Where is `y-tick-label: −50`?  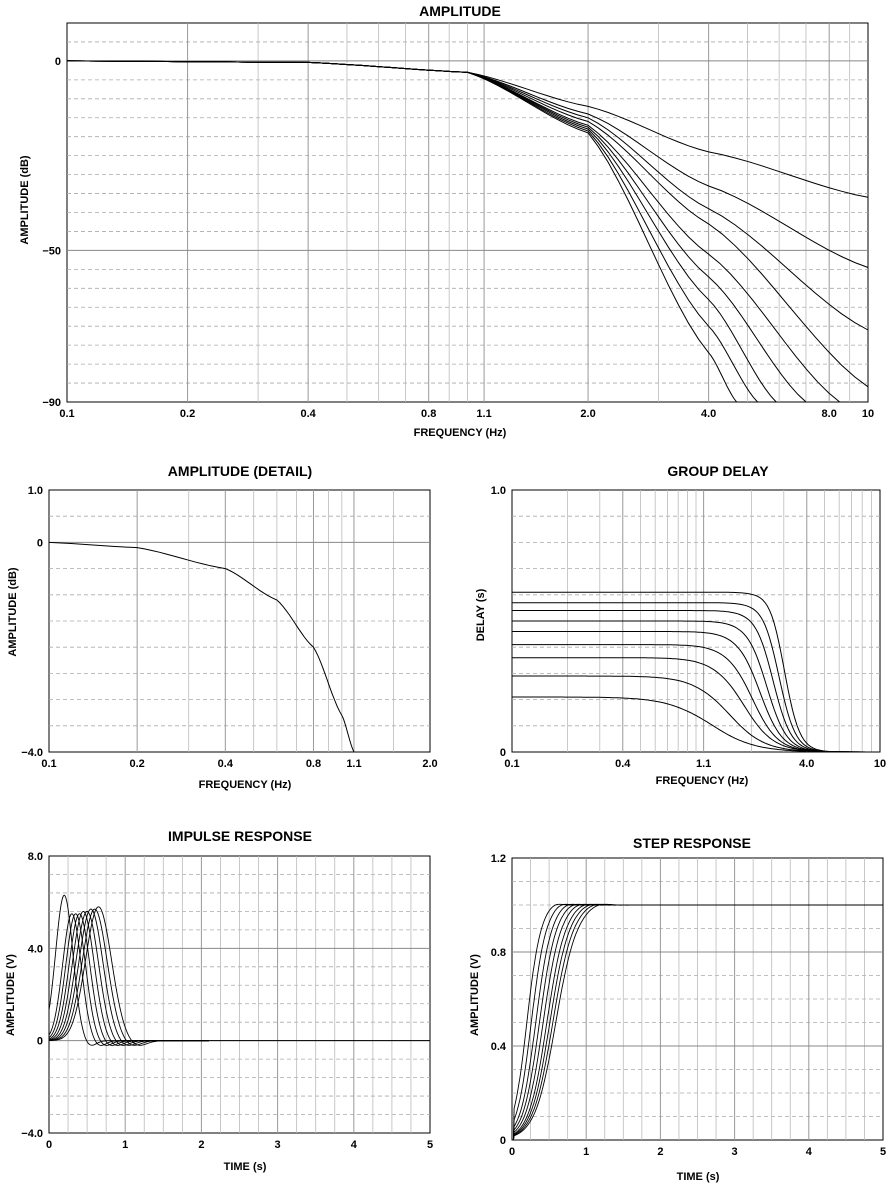 y-tick-label: −50 is located at coordinates (51, 251).